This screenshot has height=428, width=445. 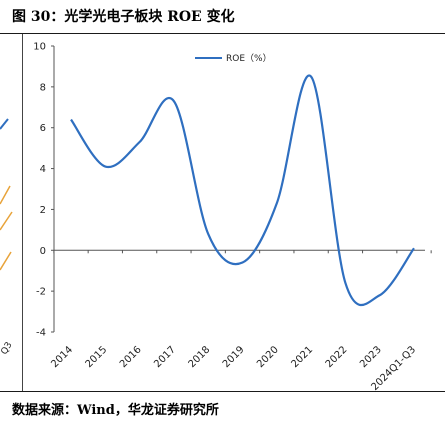 I want to click on left-fragment-line, so click(x=4, y=124).